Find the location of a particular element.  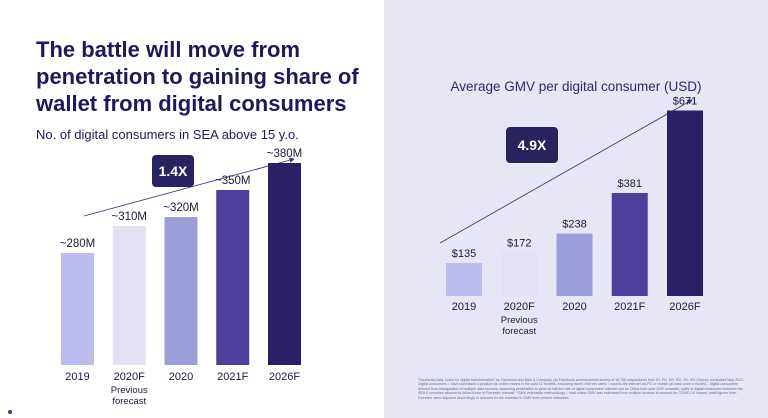

right-category-sublabel: forecast is located at coordinates (519, 331).